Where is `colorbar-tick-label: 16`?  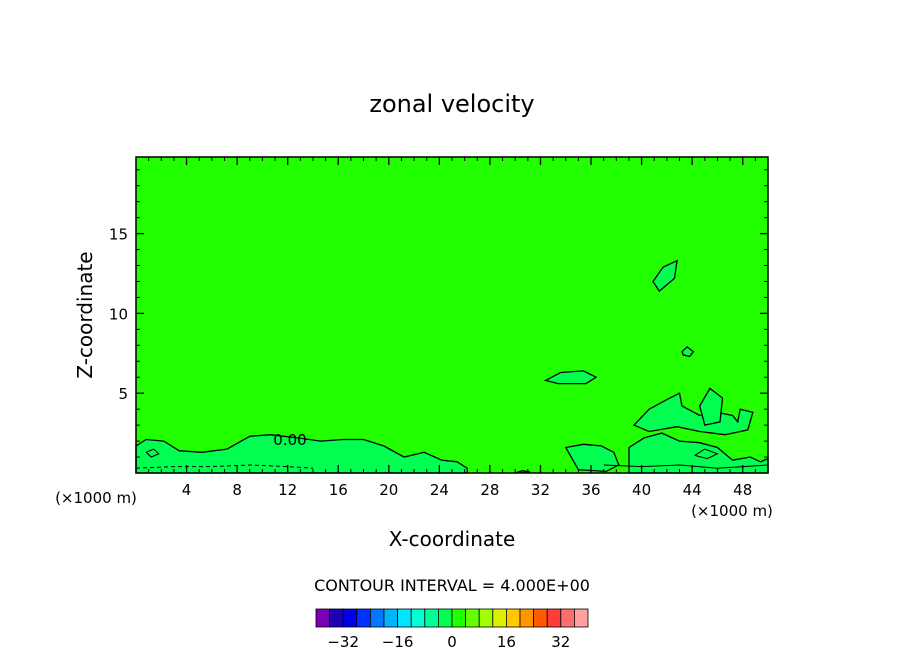 colorbar-tick-label: 16 is located at coordinates (506, 642).